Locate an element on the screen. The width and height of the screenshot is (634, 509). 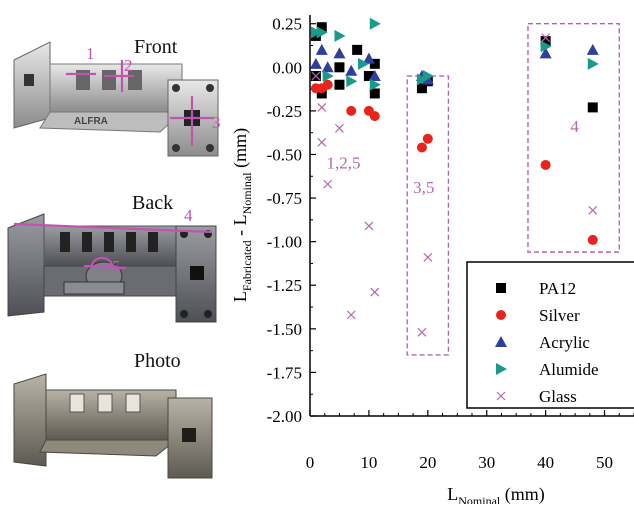
front-render: ALFRA 1 2 3 is located at coordinates (117, 99).